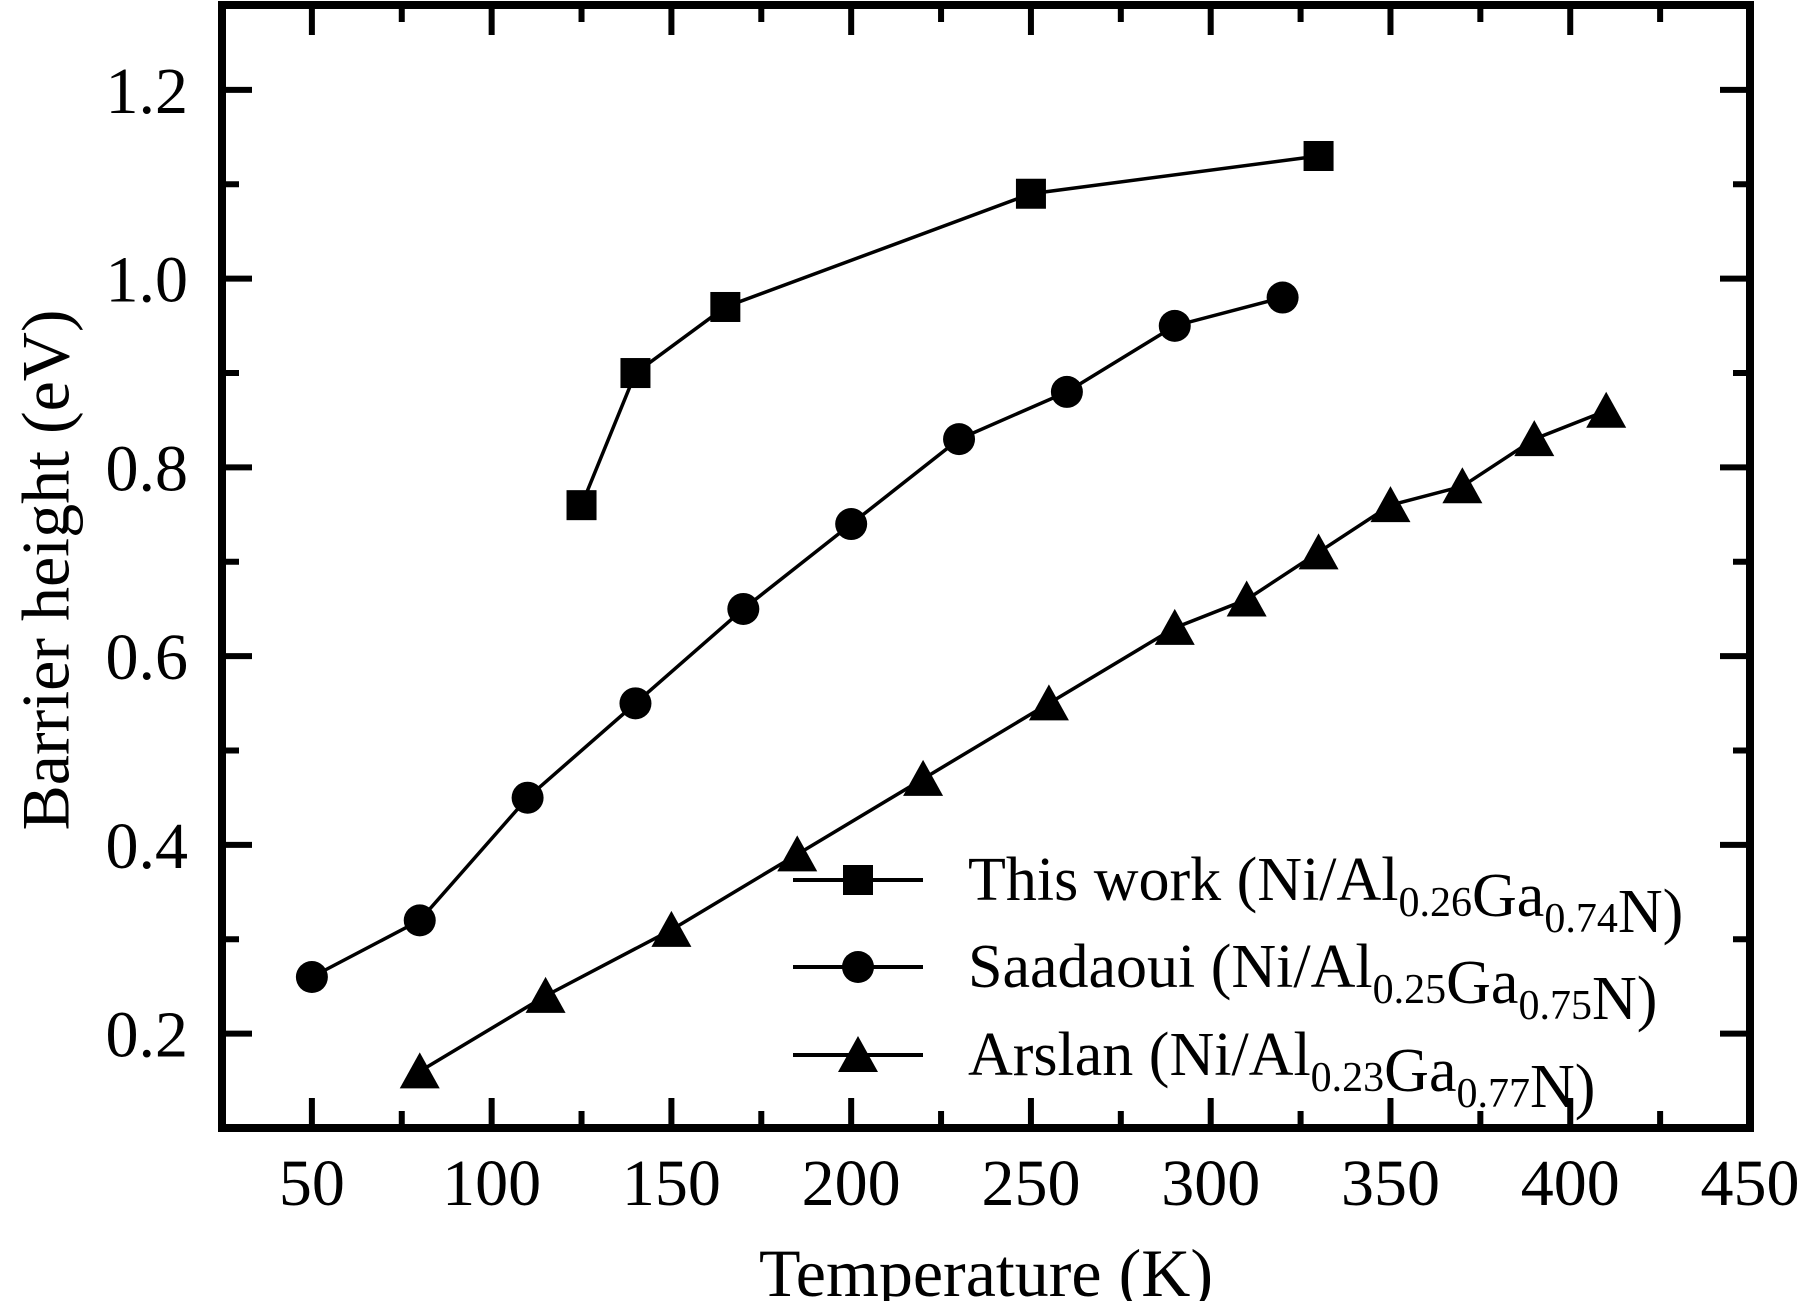  What do you see at coordinates (147, 846) in the screenshot?
I see `y-axis-tick-label-0.4: 0.4` at bounding box center [147, 846].